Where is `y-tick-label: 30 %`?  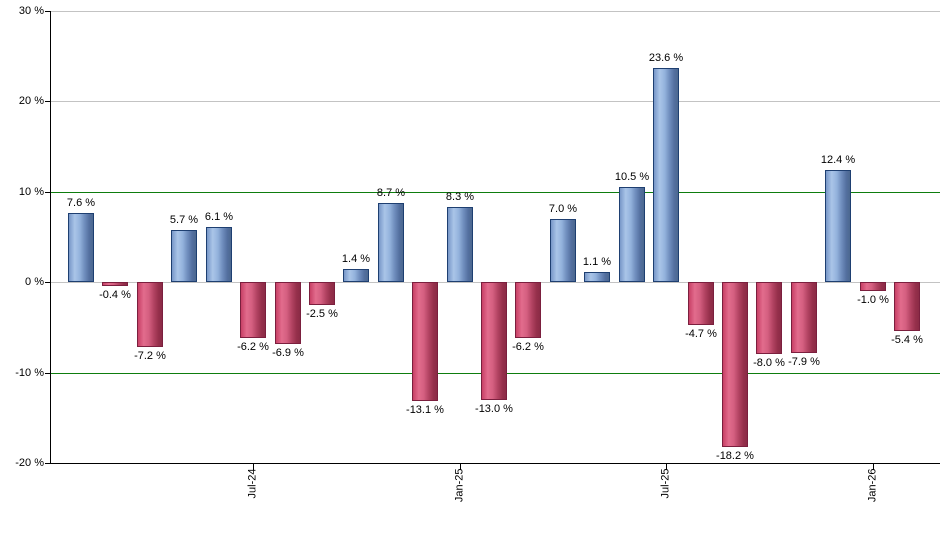
y-tick-label: 30 % is located at coordinates (31, 11).